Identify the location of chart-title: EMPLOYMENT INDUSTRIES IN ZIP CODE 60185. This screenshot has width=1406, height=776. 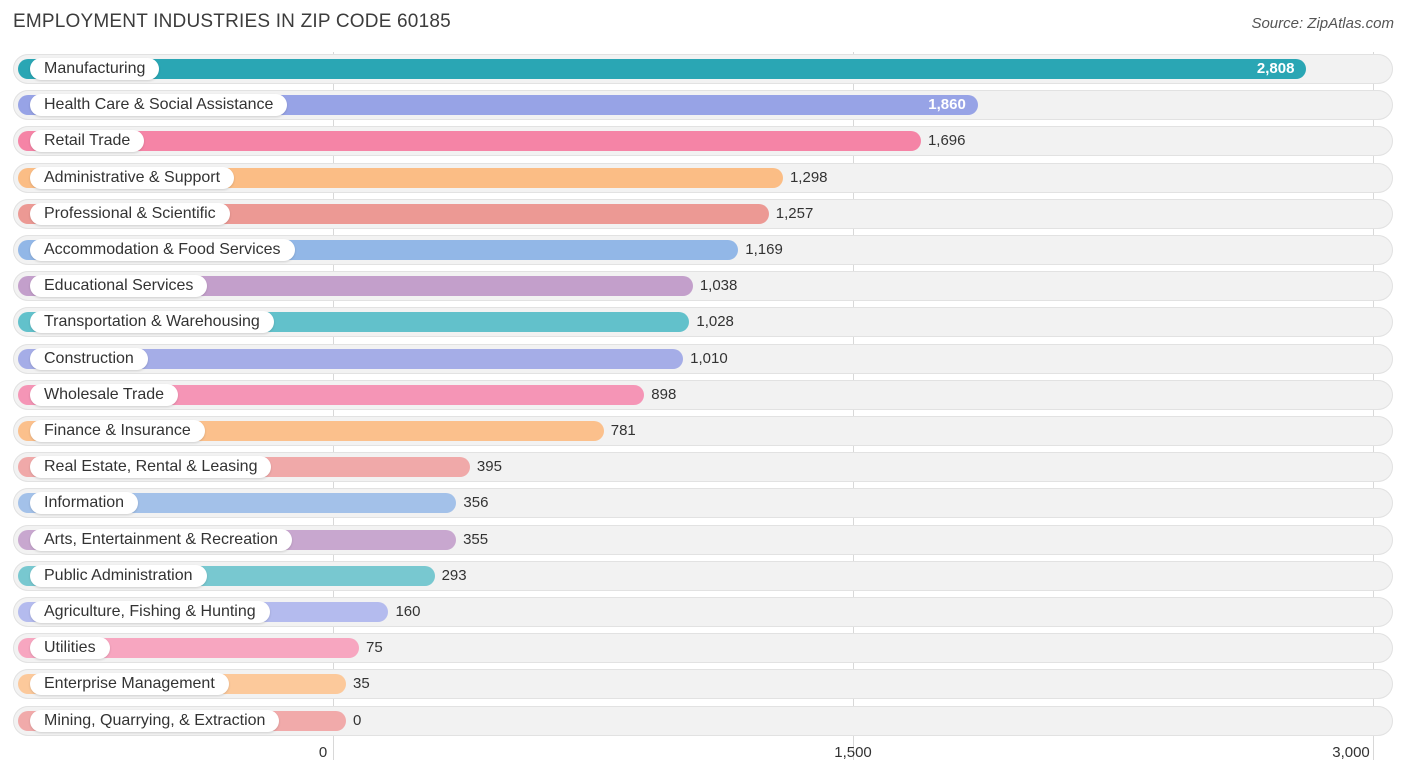
(232, 21).